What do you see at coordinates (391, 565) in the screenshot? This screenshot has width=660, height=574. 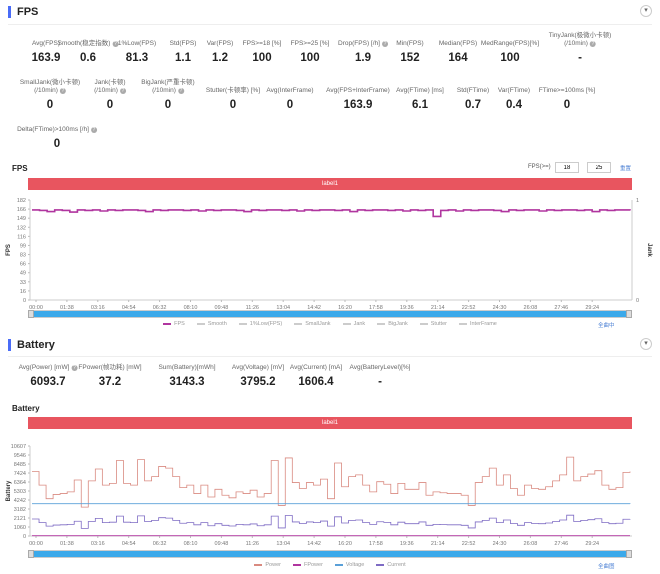 I see `legend-item-current: Current` at bounding box center [391, 565].